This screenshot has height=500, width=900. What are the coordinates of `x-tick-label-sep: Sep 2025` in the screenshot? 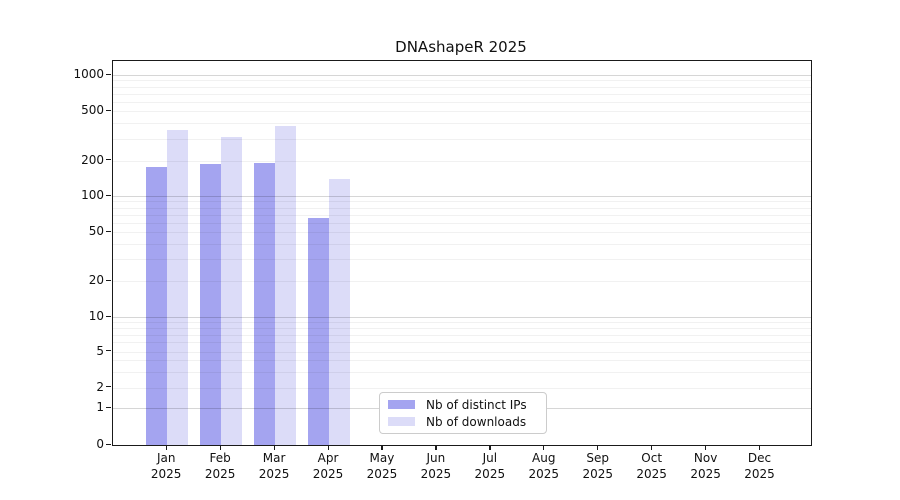 It's located at (597, 466).